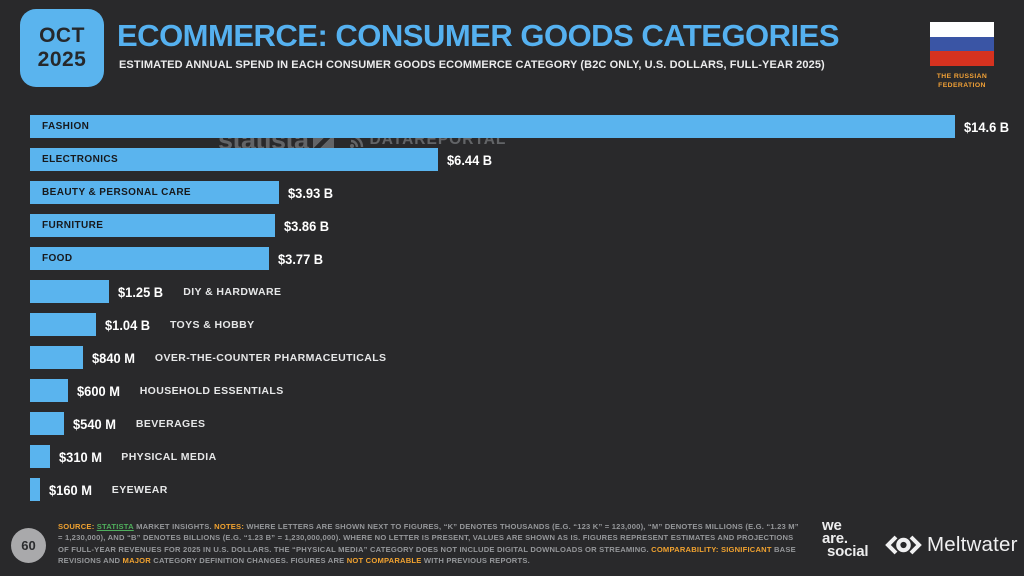 The height and width of the screenshot is (576, 1024). Describe the element at coordinates (80, 456) in the screenshot. I see `bar-value: $310 M` at that location.